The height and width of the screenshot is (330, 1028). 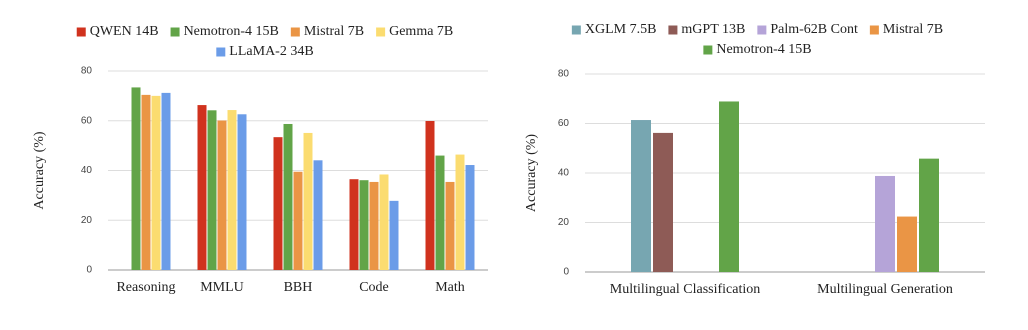 I want to click on x-tick-label: Math, so click(x=450, y=287).